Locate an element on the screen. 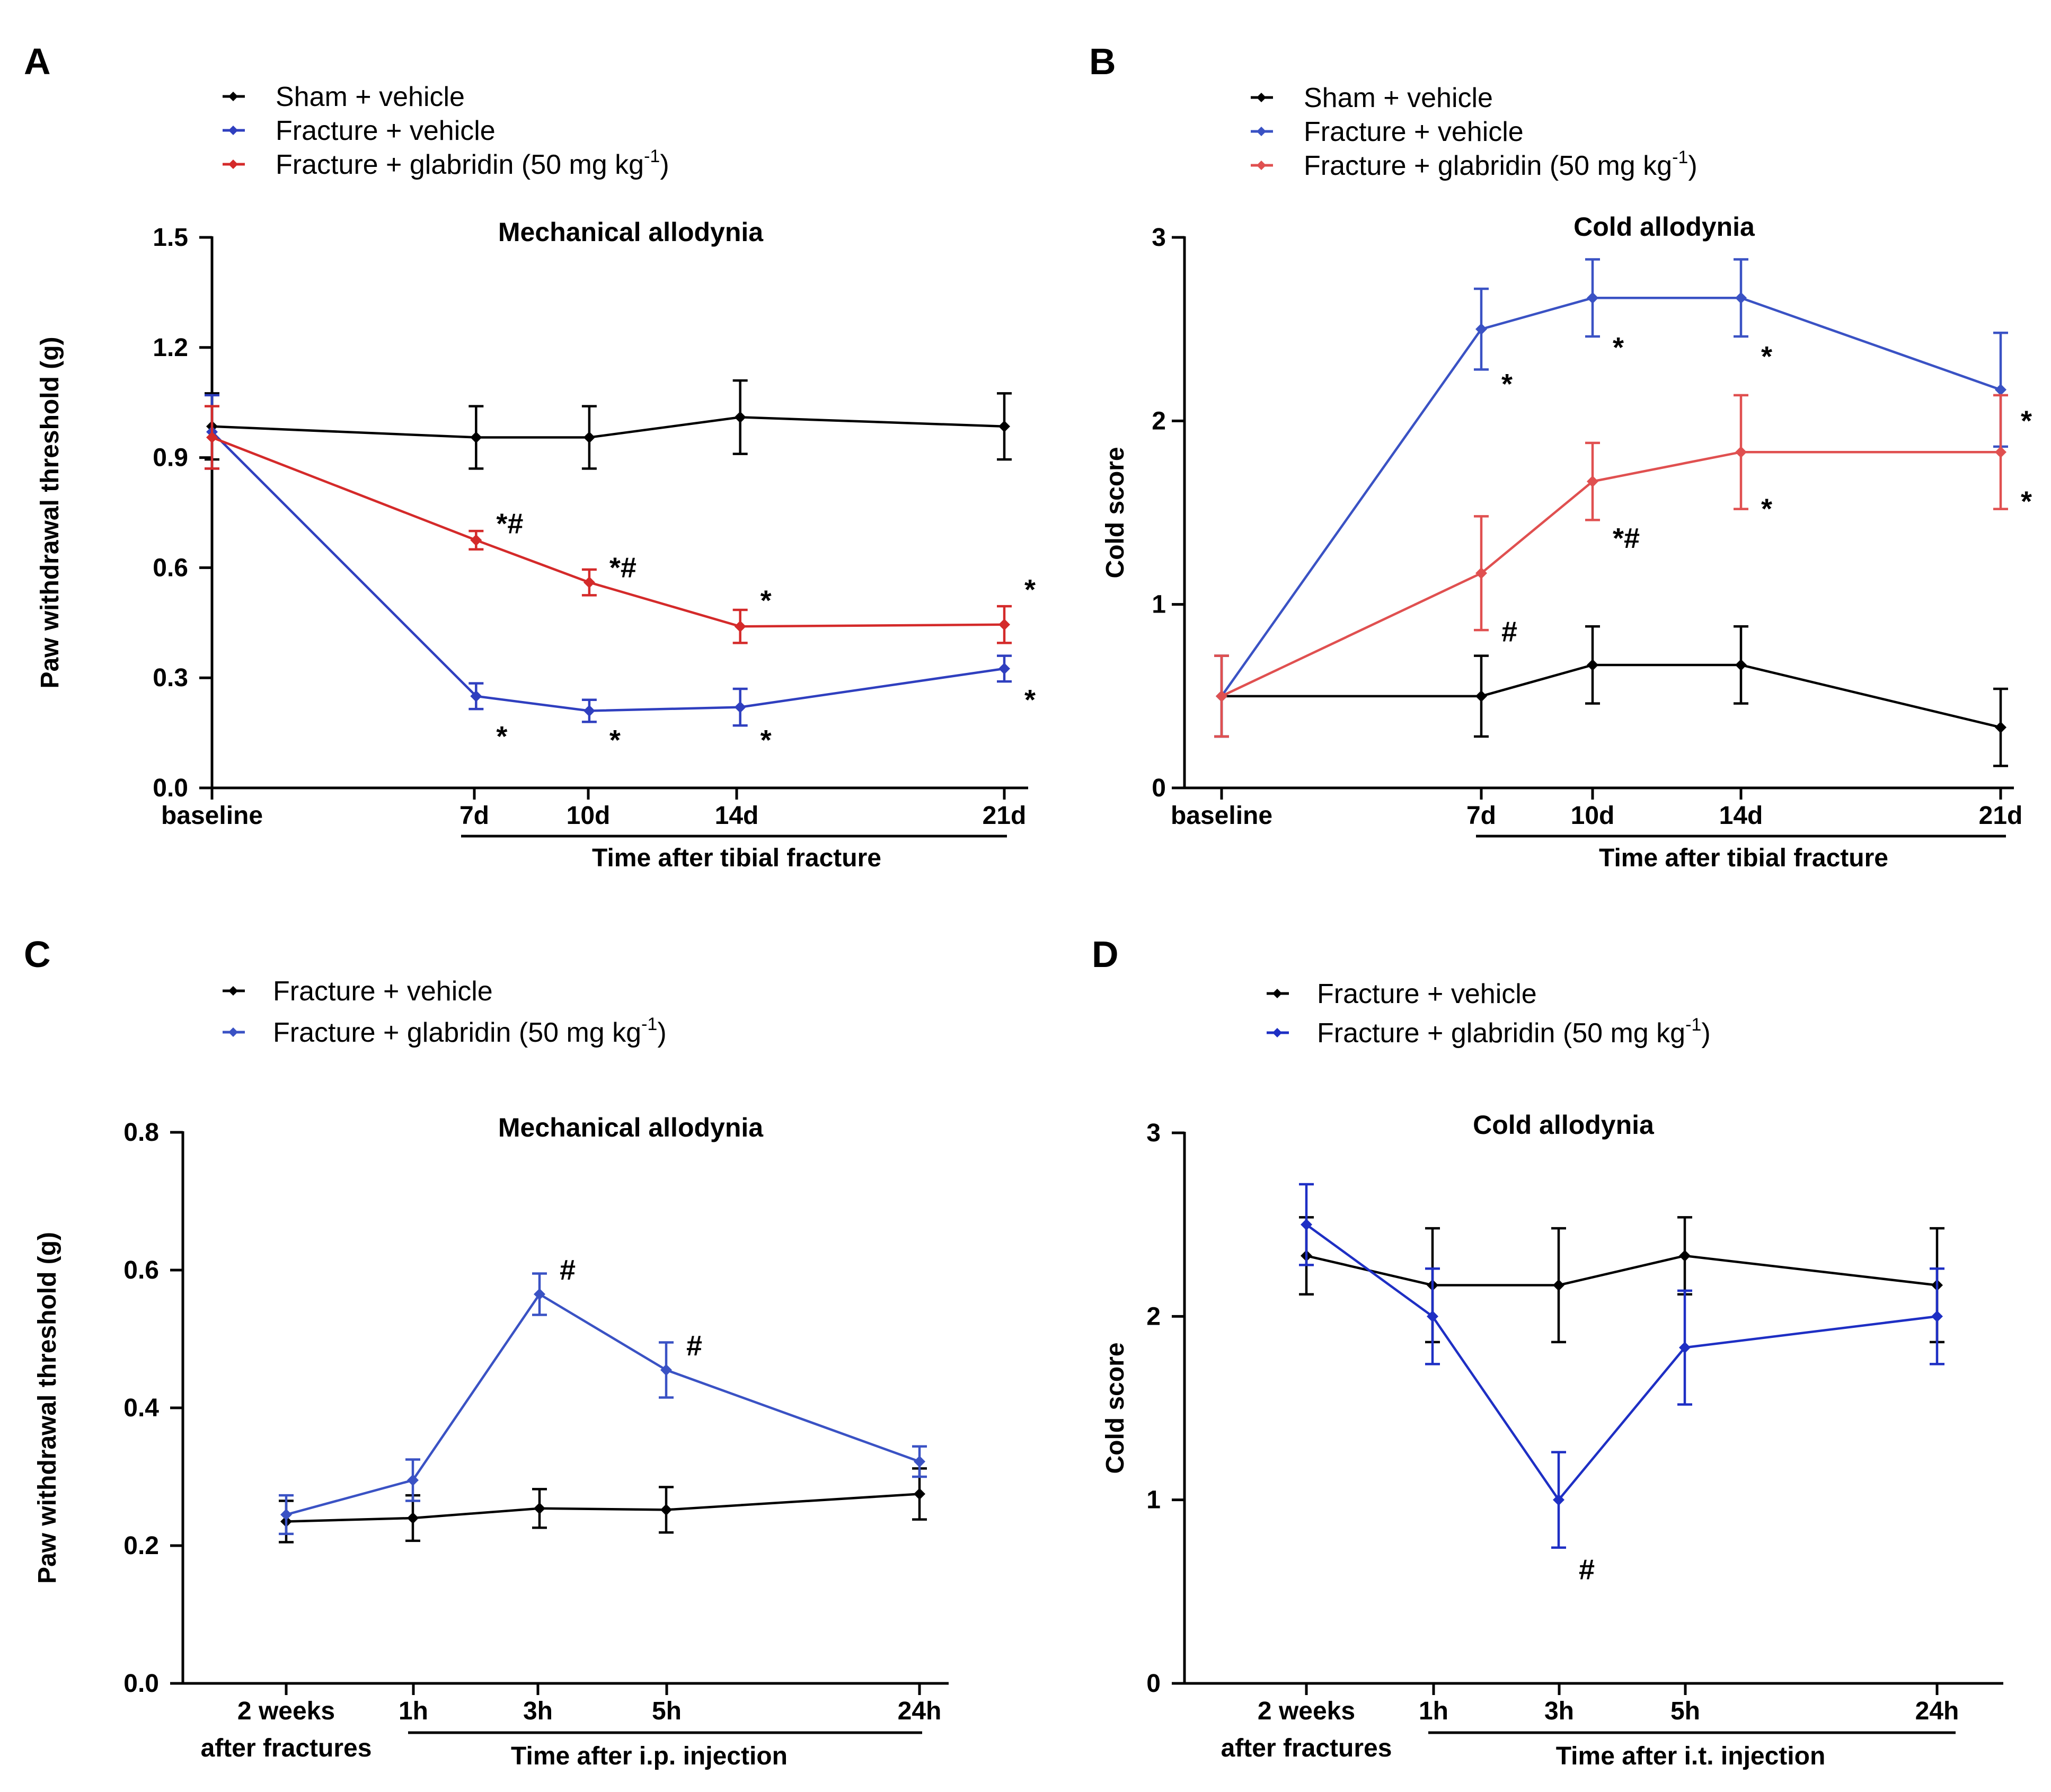  y-tick-label: 2 is located at coordinates (1159, 421).